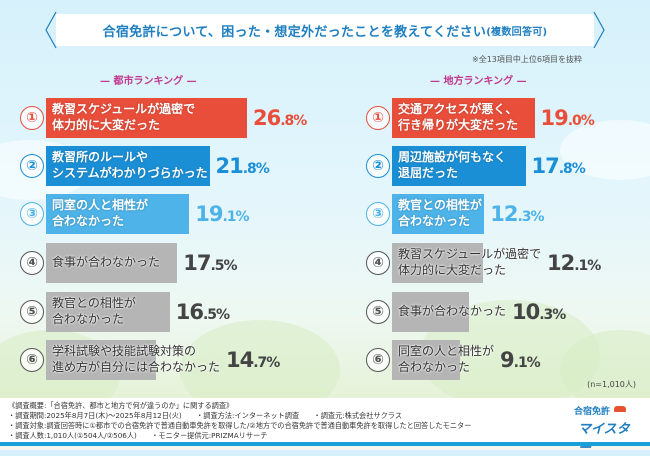  What do you see at coordinates (558, 166) in the screenshot?
I see `bar-value-label: 17.8%` at bounding box center [558, 166].